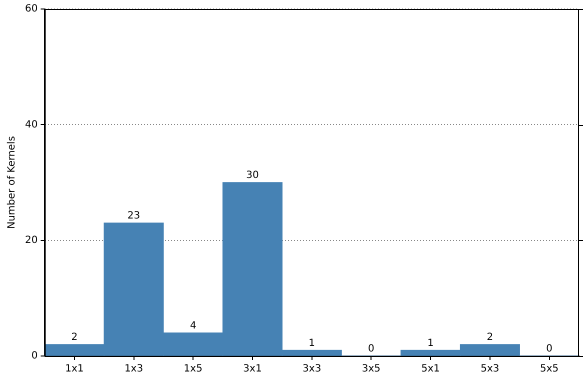 The height and width of the screenshot is (382, 585). I want to click on x-tick-label: 3x3, so click(312, 369).